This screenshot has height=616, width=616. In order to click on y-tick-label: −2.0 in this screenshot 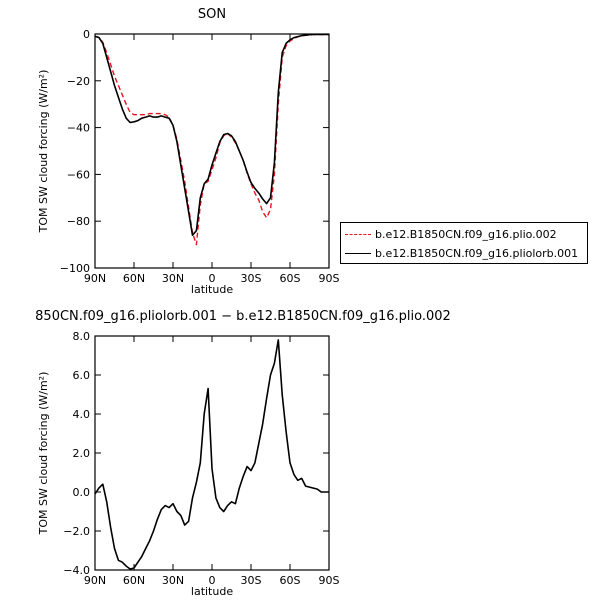, I will do `click(76, 531)`.